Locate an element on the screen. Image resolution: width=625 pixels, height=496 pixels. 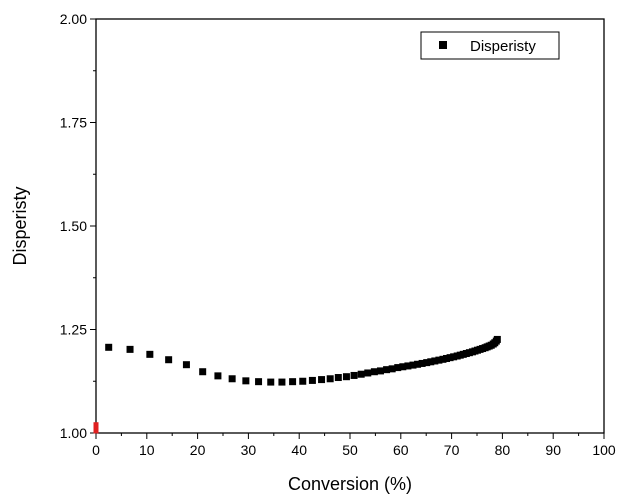
data-points is located at coordinates (297, 384).